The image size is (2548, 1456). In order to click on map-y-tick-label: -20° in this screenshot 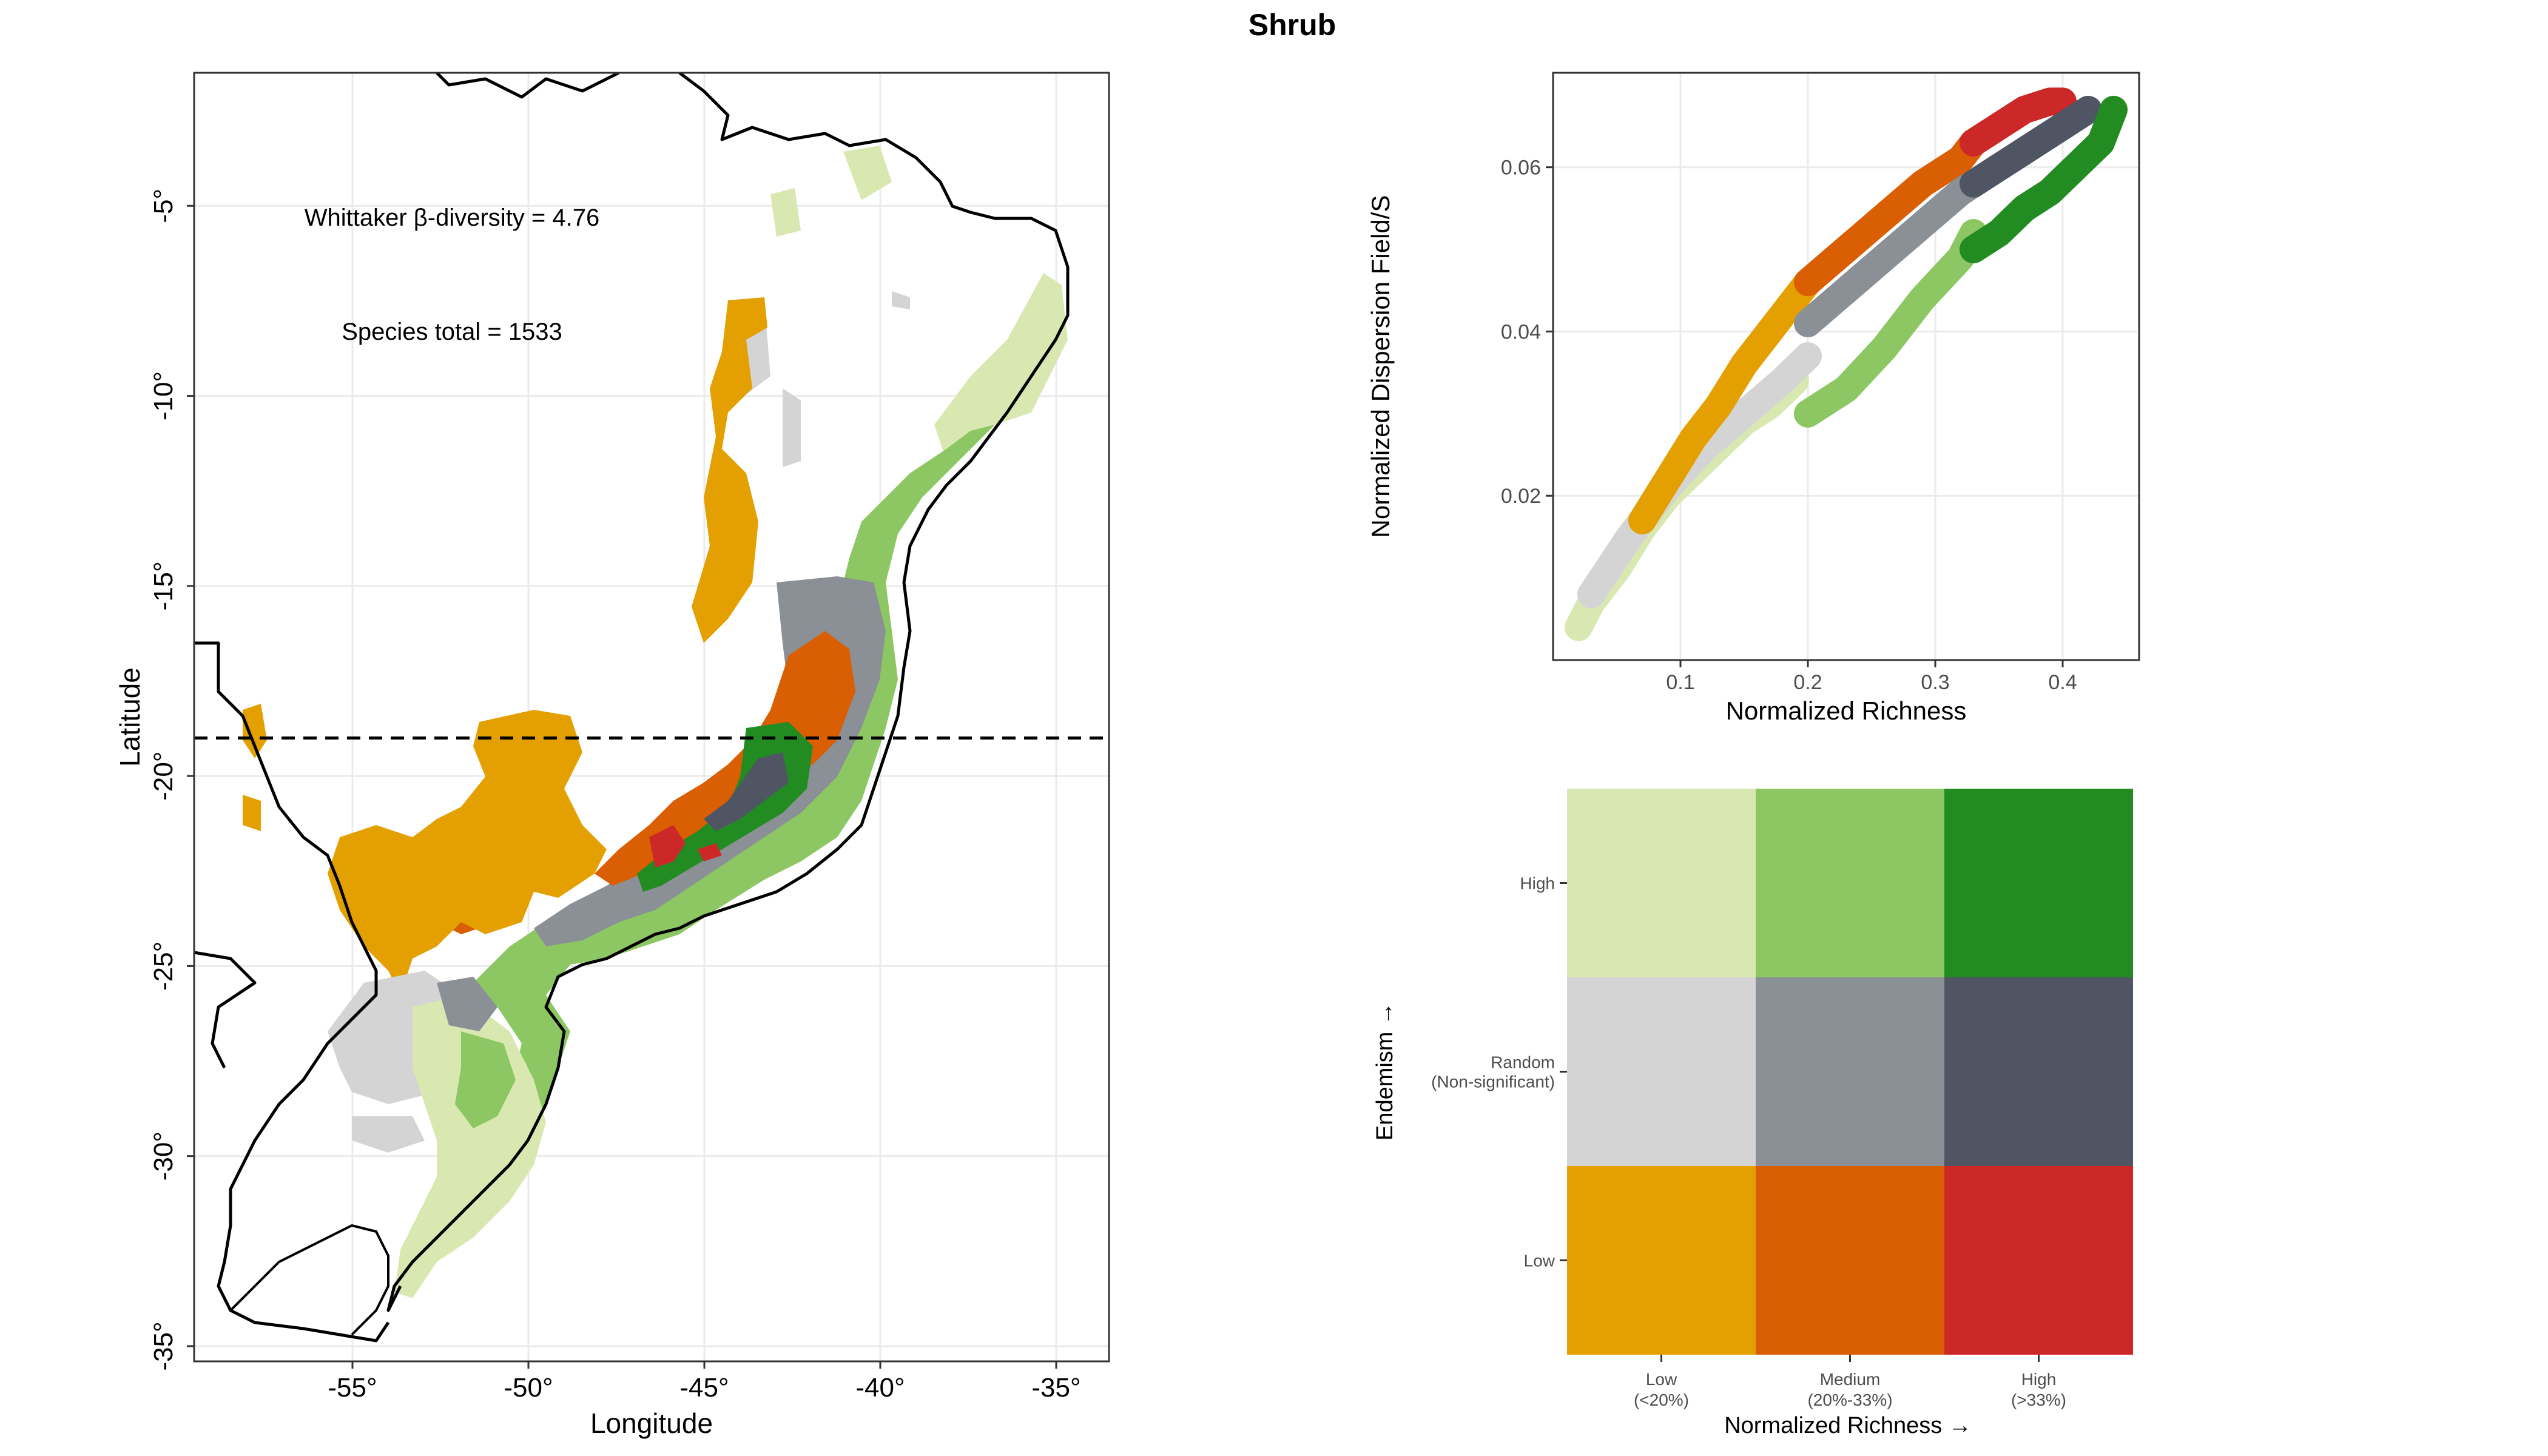, I will do `click(163, 776)`.